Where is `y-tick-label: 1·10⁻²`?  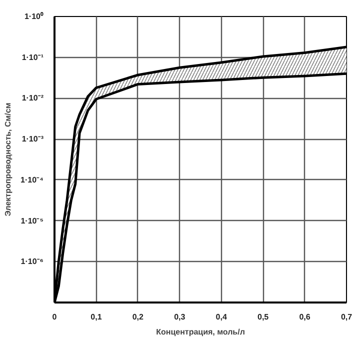 y-tick-label: 1·10⁻² is located at coordinates (33, 98).